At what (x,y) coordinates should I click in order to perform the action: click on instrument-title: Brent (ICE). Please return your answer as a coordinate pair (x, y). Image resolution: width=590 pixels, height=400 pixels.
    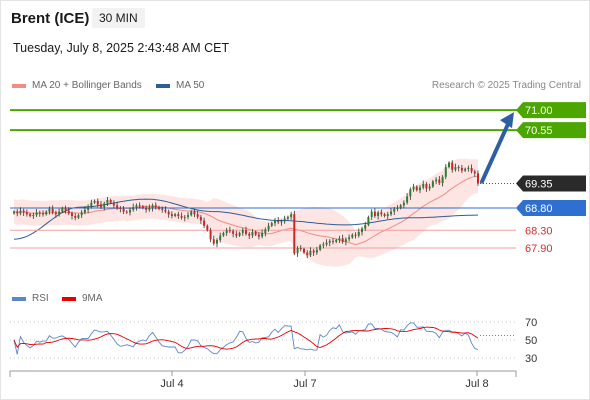
    Looking at the image, I should click on (50, 18).